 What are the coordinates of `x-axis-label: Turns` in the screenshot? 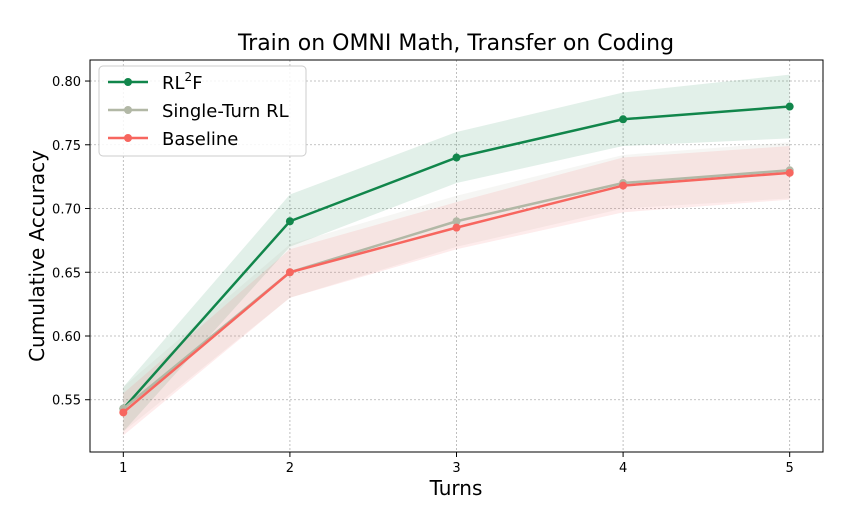 It's located at (456, 488).